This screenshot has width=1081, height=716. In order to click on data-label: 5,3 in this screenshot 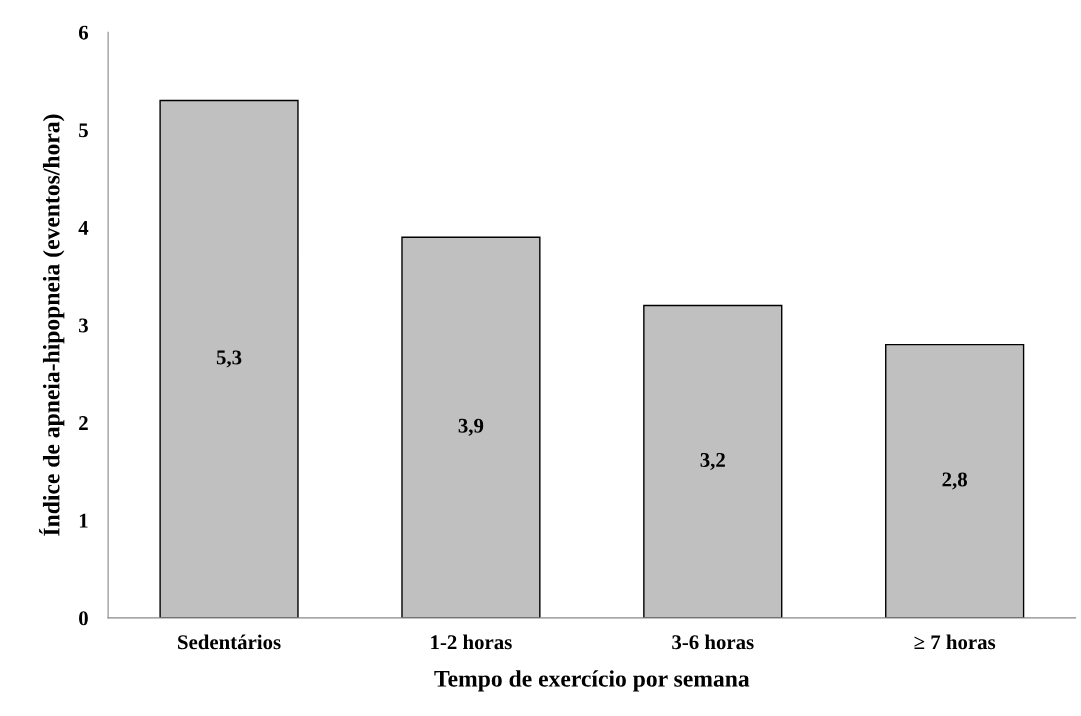, I will do `click(229, 359)`.